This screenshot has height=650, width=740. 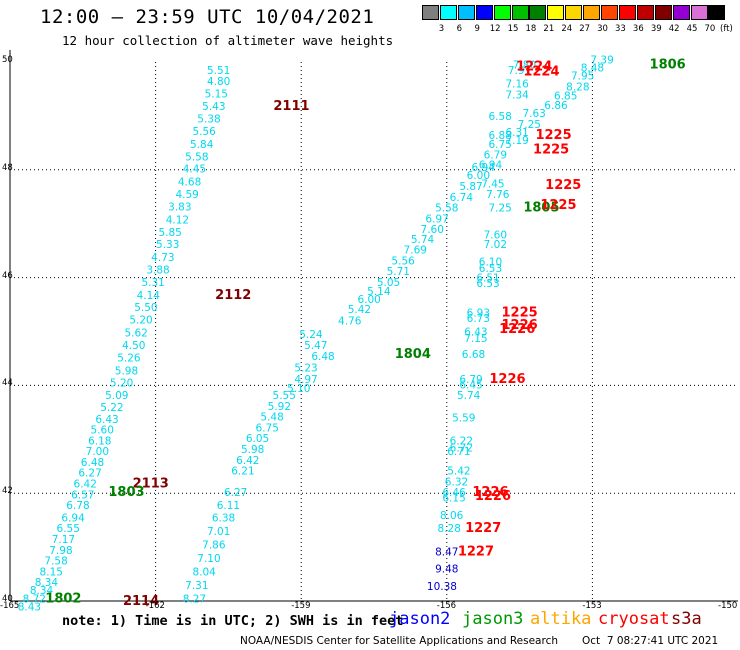 What do you see at coordinates (441, 29) in the screenshot?
I see `legend-label: 3` at bounding box center [441, 29].